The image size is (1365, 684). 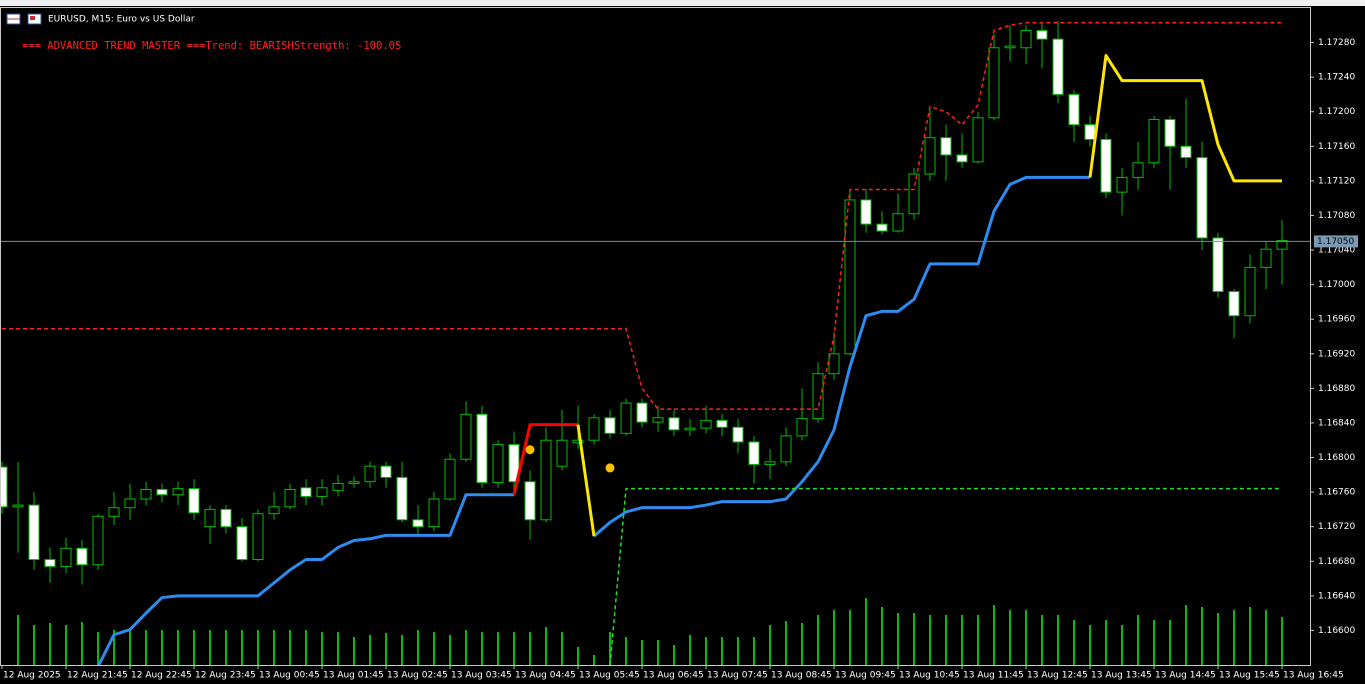 I want to click on x-tick-label: 13 Aug 01:45, so click(x=353, y=676).